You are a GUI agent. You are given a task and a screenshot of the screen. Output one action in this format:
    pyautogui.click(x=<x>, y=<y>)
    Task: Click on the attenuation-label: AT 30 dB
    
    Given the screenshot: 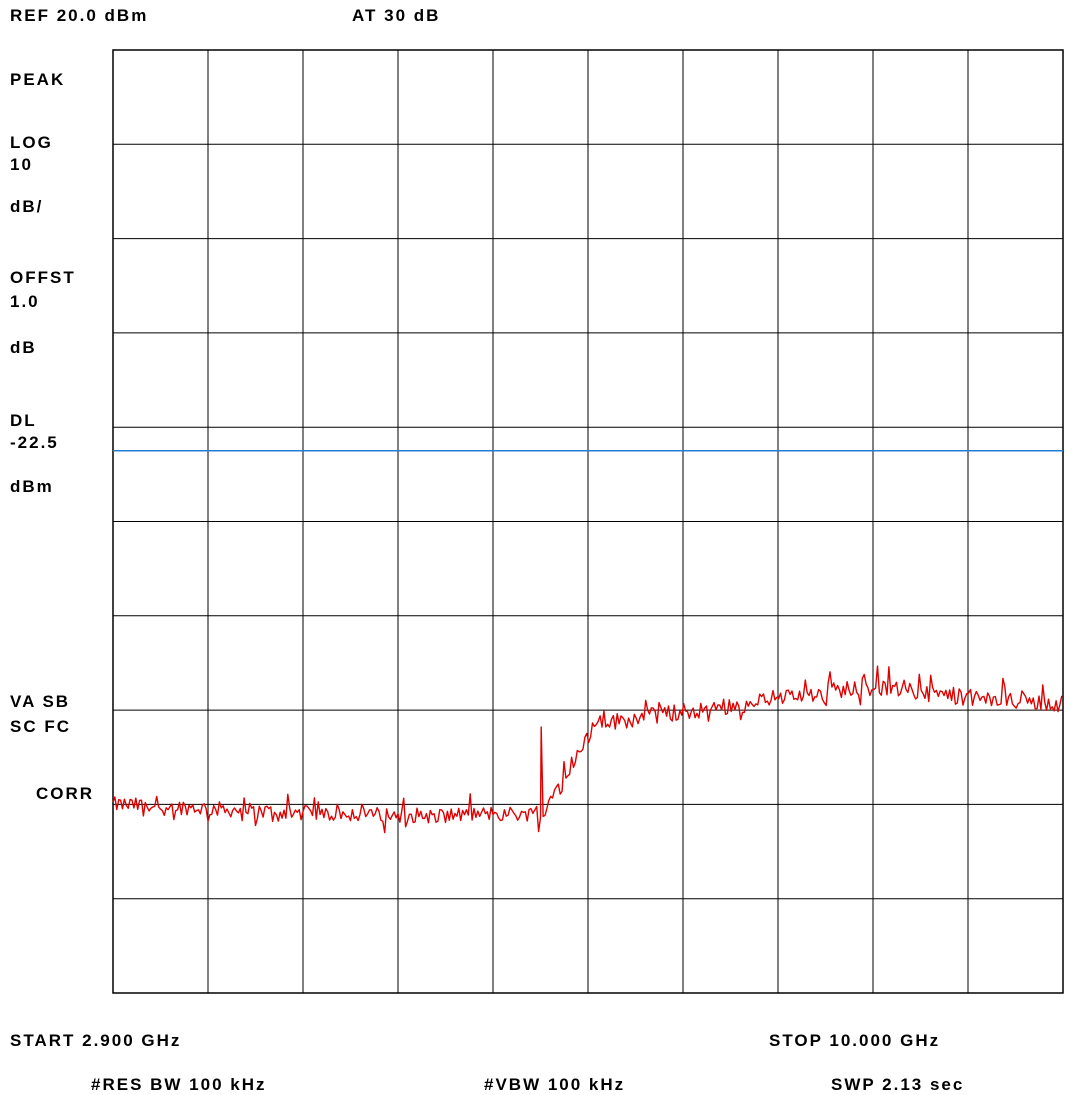 What is the action you would take?
    pyautogui.click(x=396, y=15)
    